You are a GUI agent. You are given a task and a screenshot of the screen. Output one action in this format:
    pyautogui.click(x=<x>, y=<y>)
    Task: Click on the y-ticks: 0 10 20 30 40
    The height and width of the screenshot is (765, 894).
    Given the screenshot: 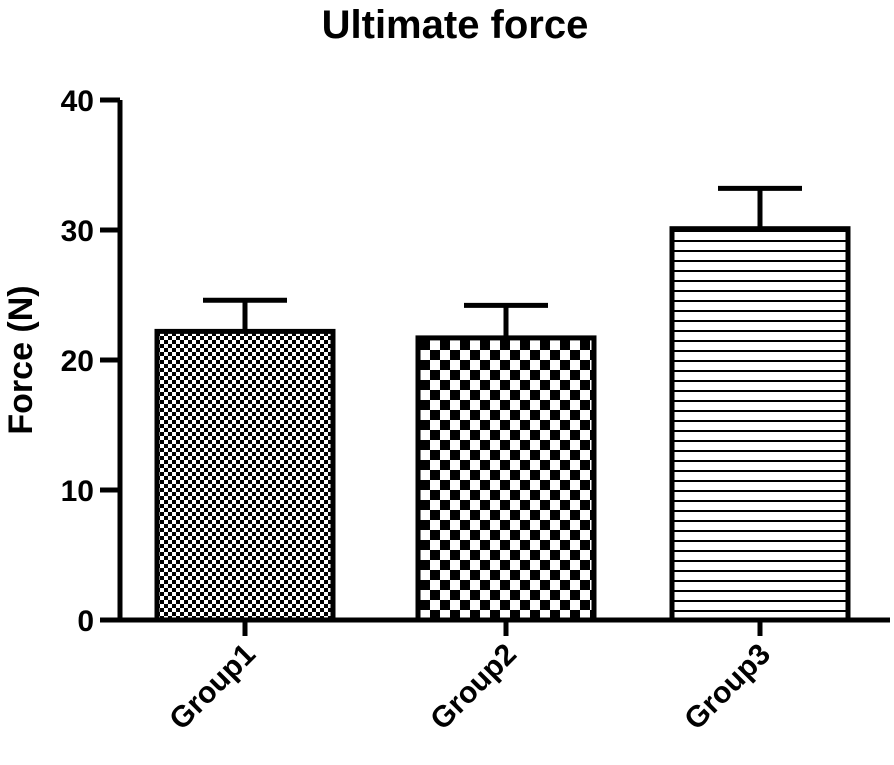 What is the action you would take?
    pyautogui.click(x=90, y=361)
    